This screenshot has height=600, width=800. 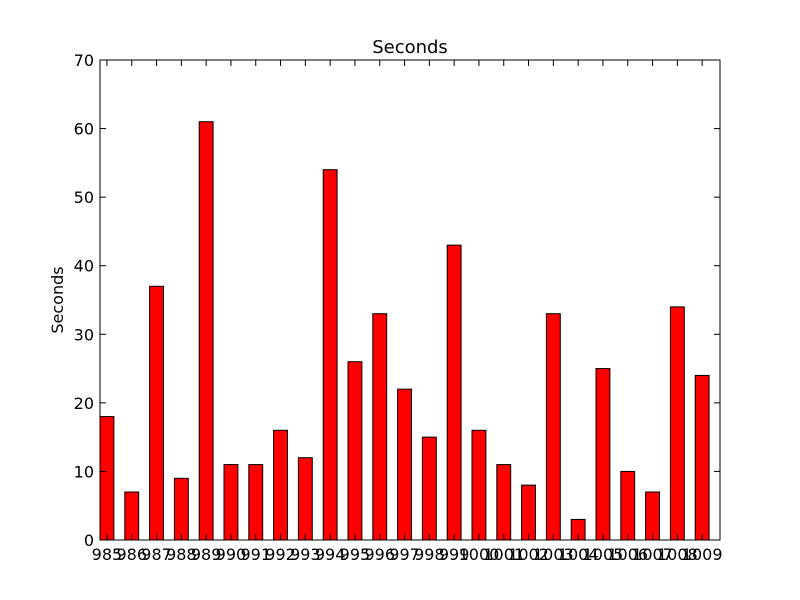 I want to click on x-tick-label: 999, so click(x=454, y=554).